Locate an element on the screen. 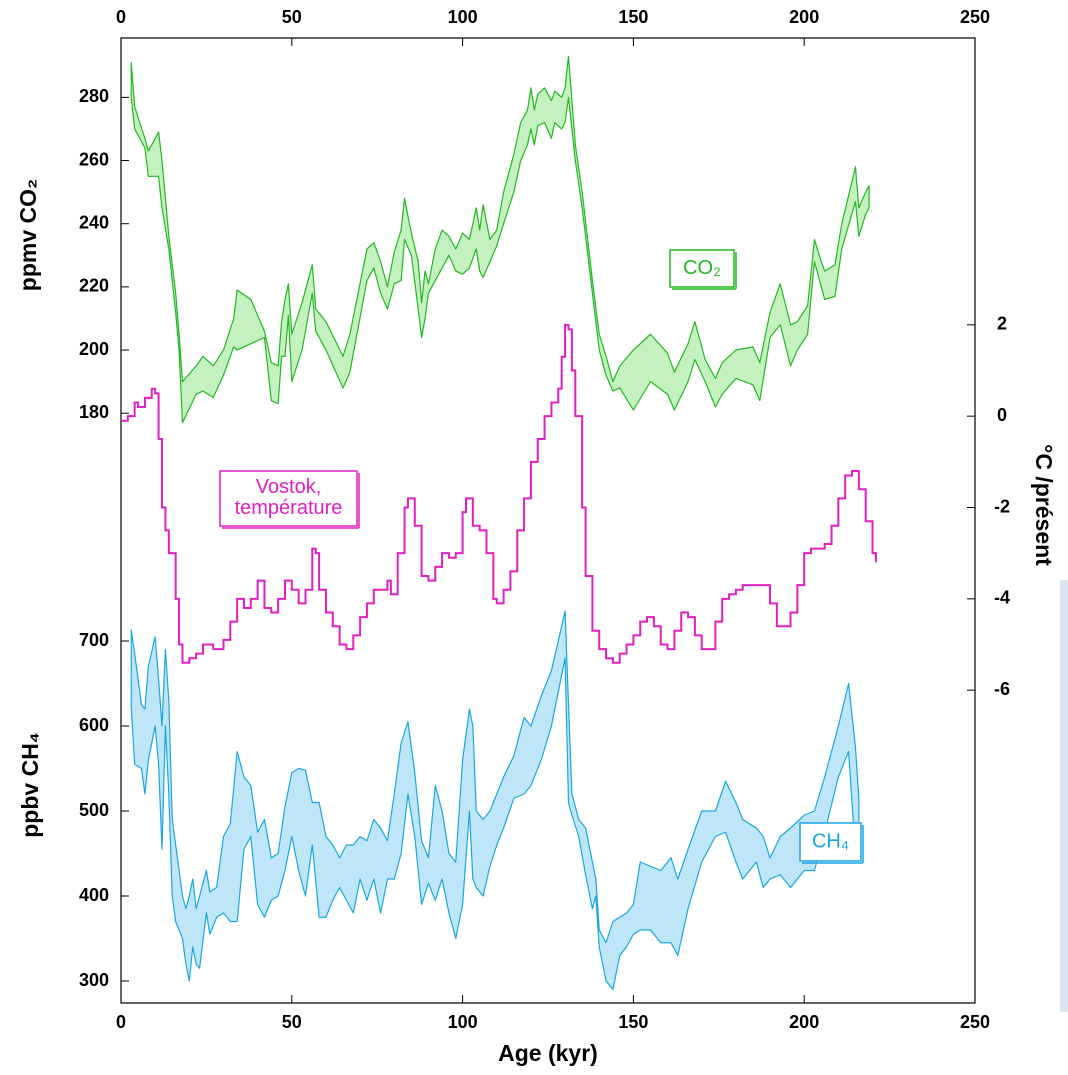  y2-tick-label: -6 is located at coordinates (1002, 689).